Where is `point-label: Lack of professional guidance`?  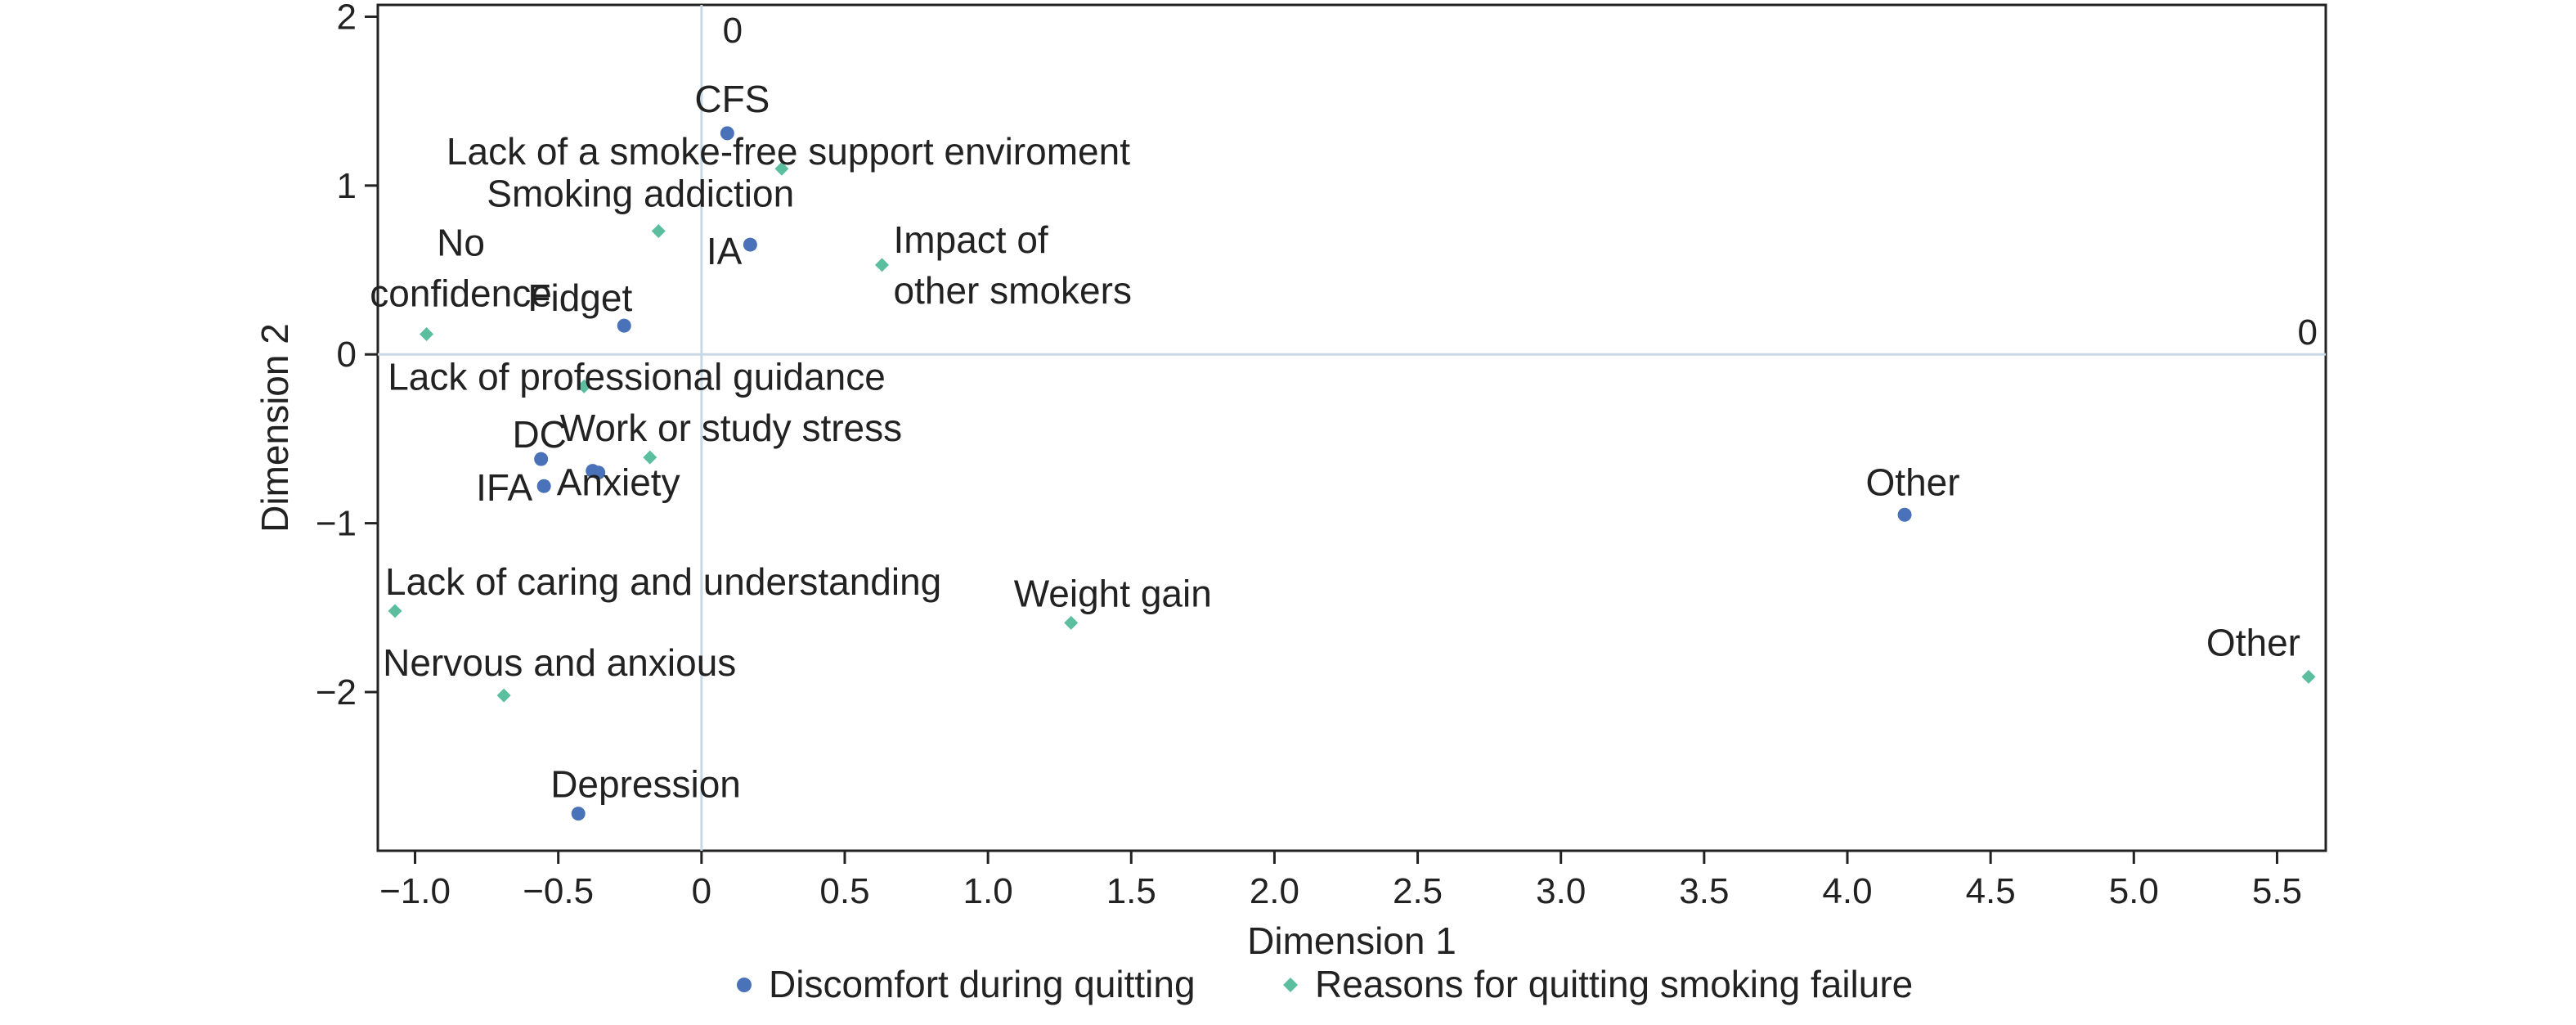
point-label: Lack of professional guidance is located at coordinates (637, 376).